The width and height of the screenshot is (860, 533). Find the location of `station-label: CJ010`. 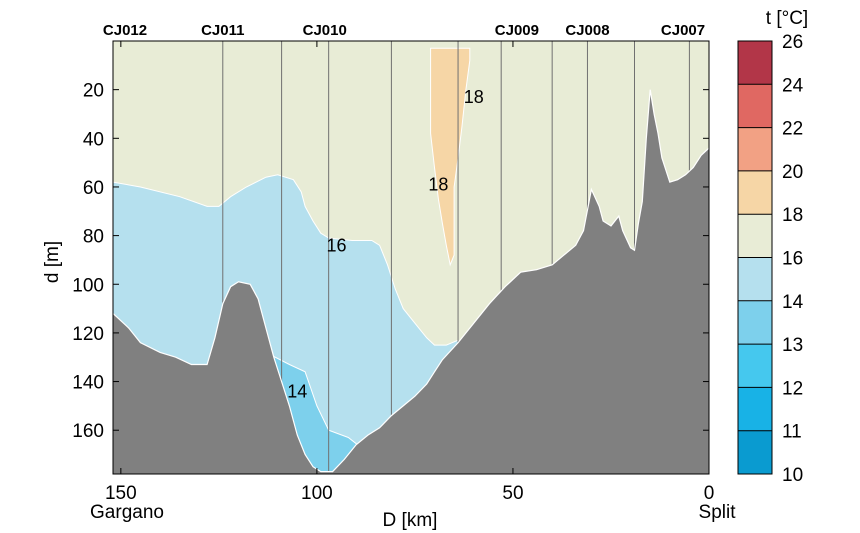

station-label: CJ010 is located at coordinates (325, 30).